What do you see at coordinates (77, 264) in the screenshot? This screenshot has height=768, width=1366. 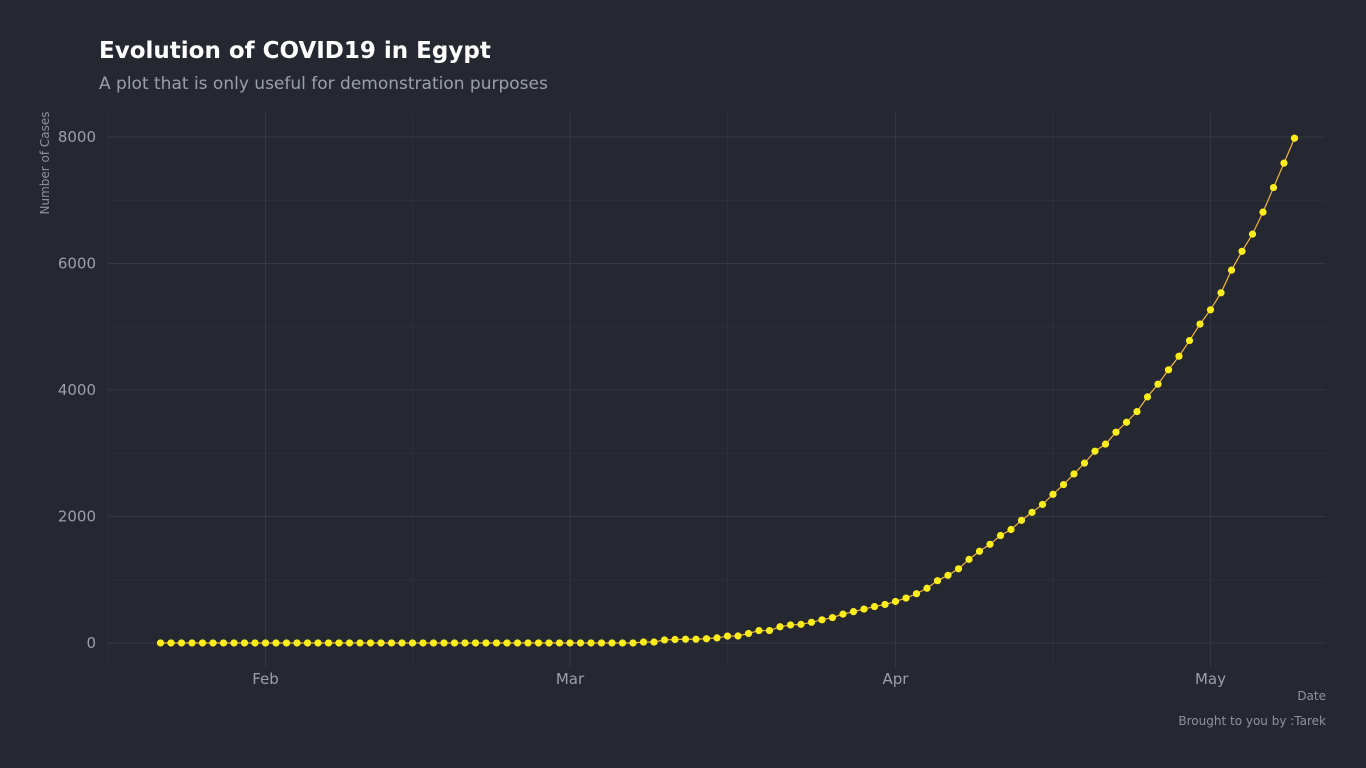 I see `y-tick-label: 6000` at bounding box center [77, 264].